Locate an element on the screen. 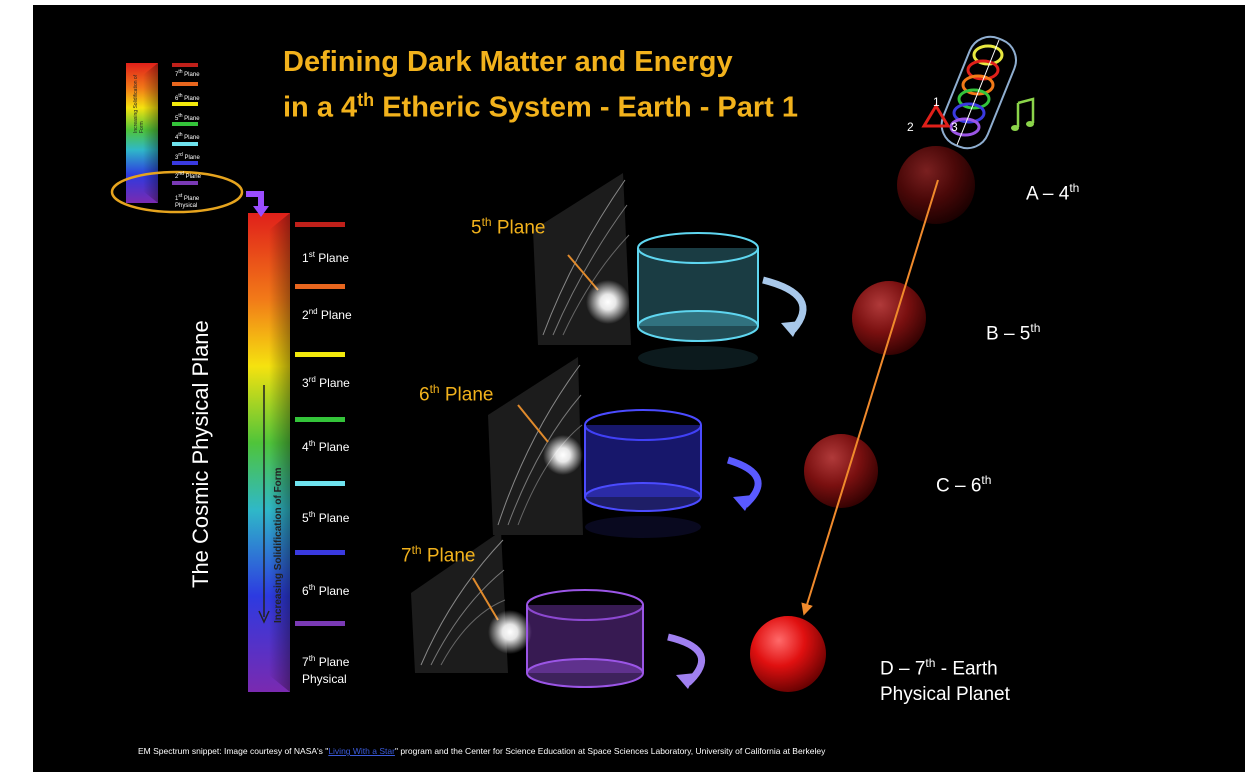 The width and height of the screenshot is (1257, 782). title-line-2: in a 4th Etheric System - Earth - Part 1 is located at coordinates (540, 104).